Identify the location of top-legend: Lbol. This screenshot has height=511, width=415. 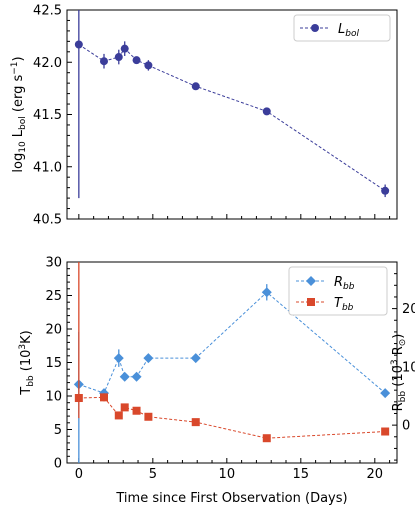
(342, 28).